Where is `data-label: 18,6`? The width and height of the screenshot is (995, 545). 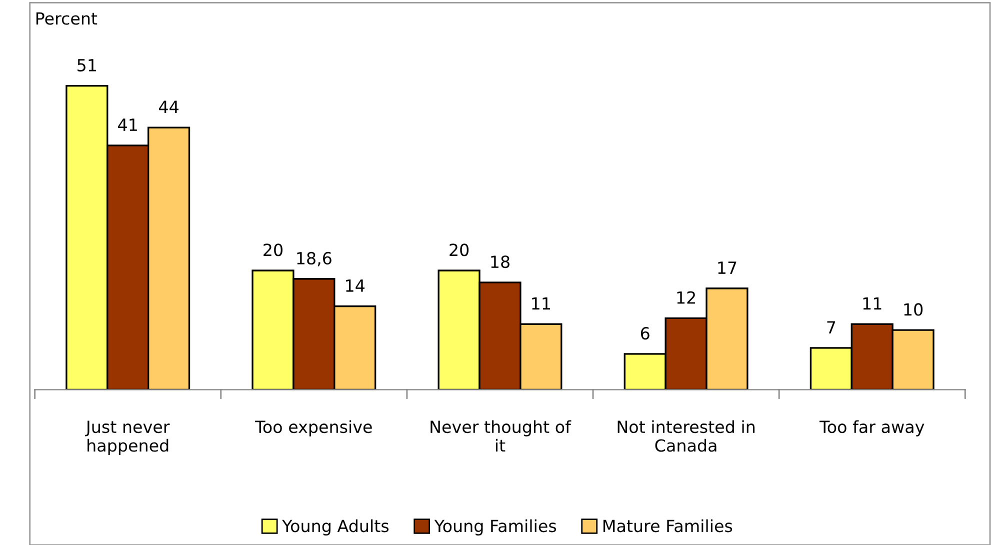 data-label: 18,6 is located at coordinates (314, 259).